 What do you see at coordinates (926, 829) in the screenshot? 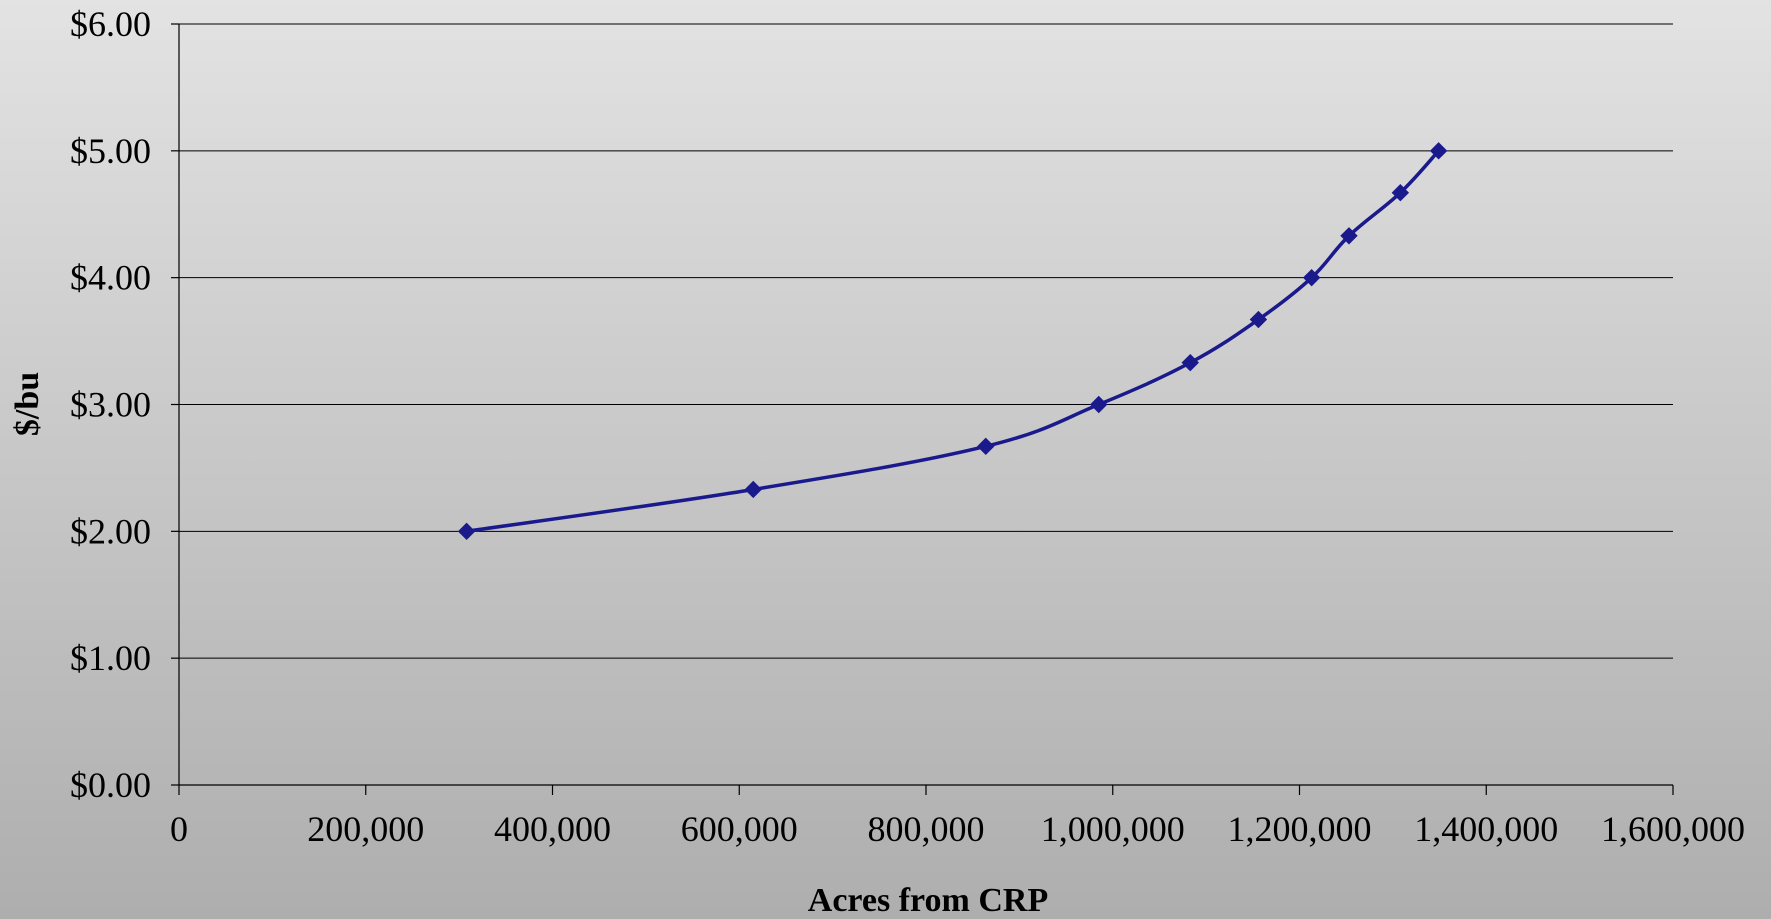
I see `x-tick-label: 800,000` at bounding box center [926, 829].